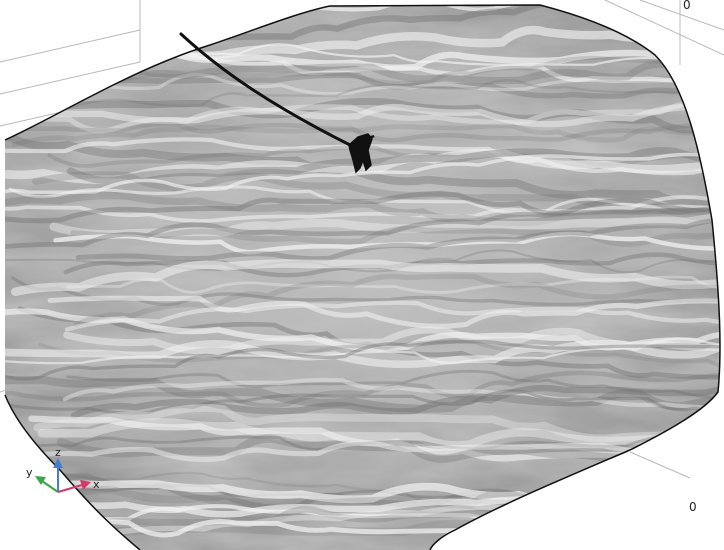 The image size is (724, 550). What do you see at coordinates (85, 485) in the screenshot?
I see `x-arrow-icon` at bounding box center [85, 485].